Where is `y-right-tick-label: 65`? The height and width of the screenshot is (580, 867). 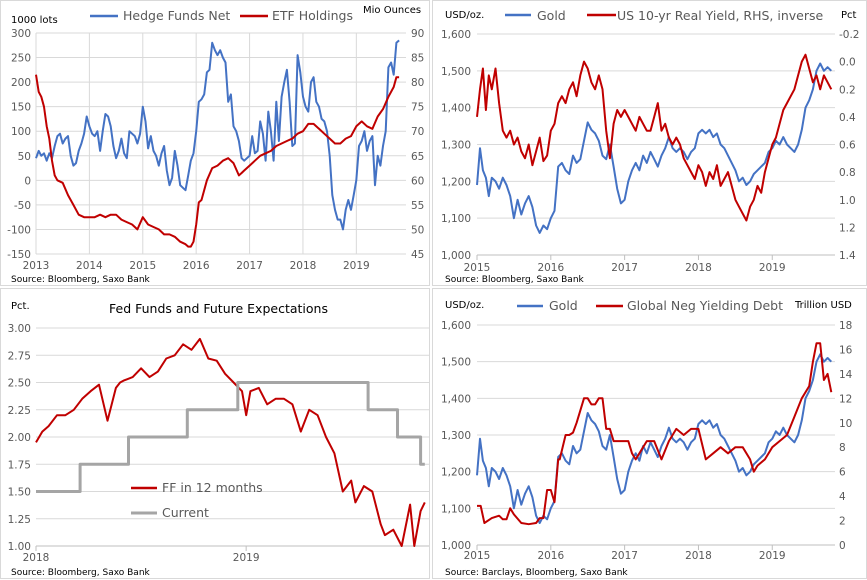 y-right-tick-label: 65 is located at coordinates (417, 157).